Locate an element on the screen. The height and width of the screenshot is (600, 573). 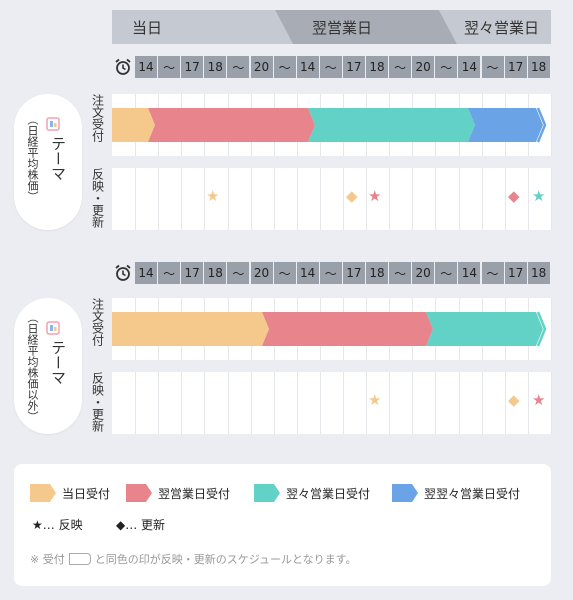
theme-pill-nikkei: （日経平均株価） テーマ is located at coordinates (48, 162).